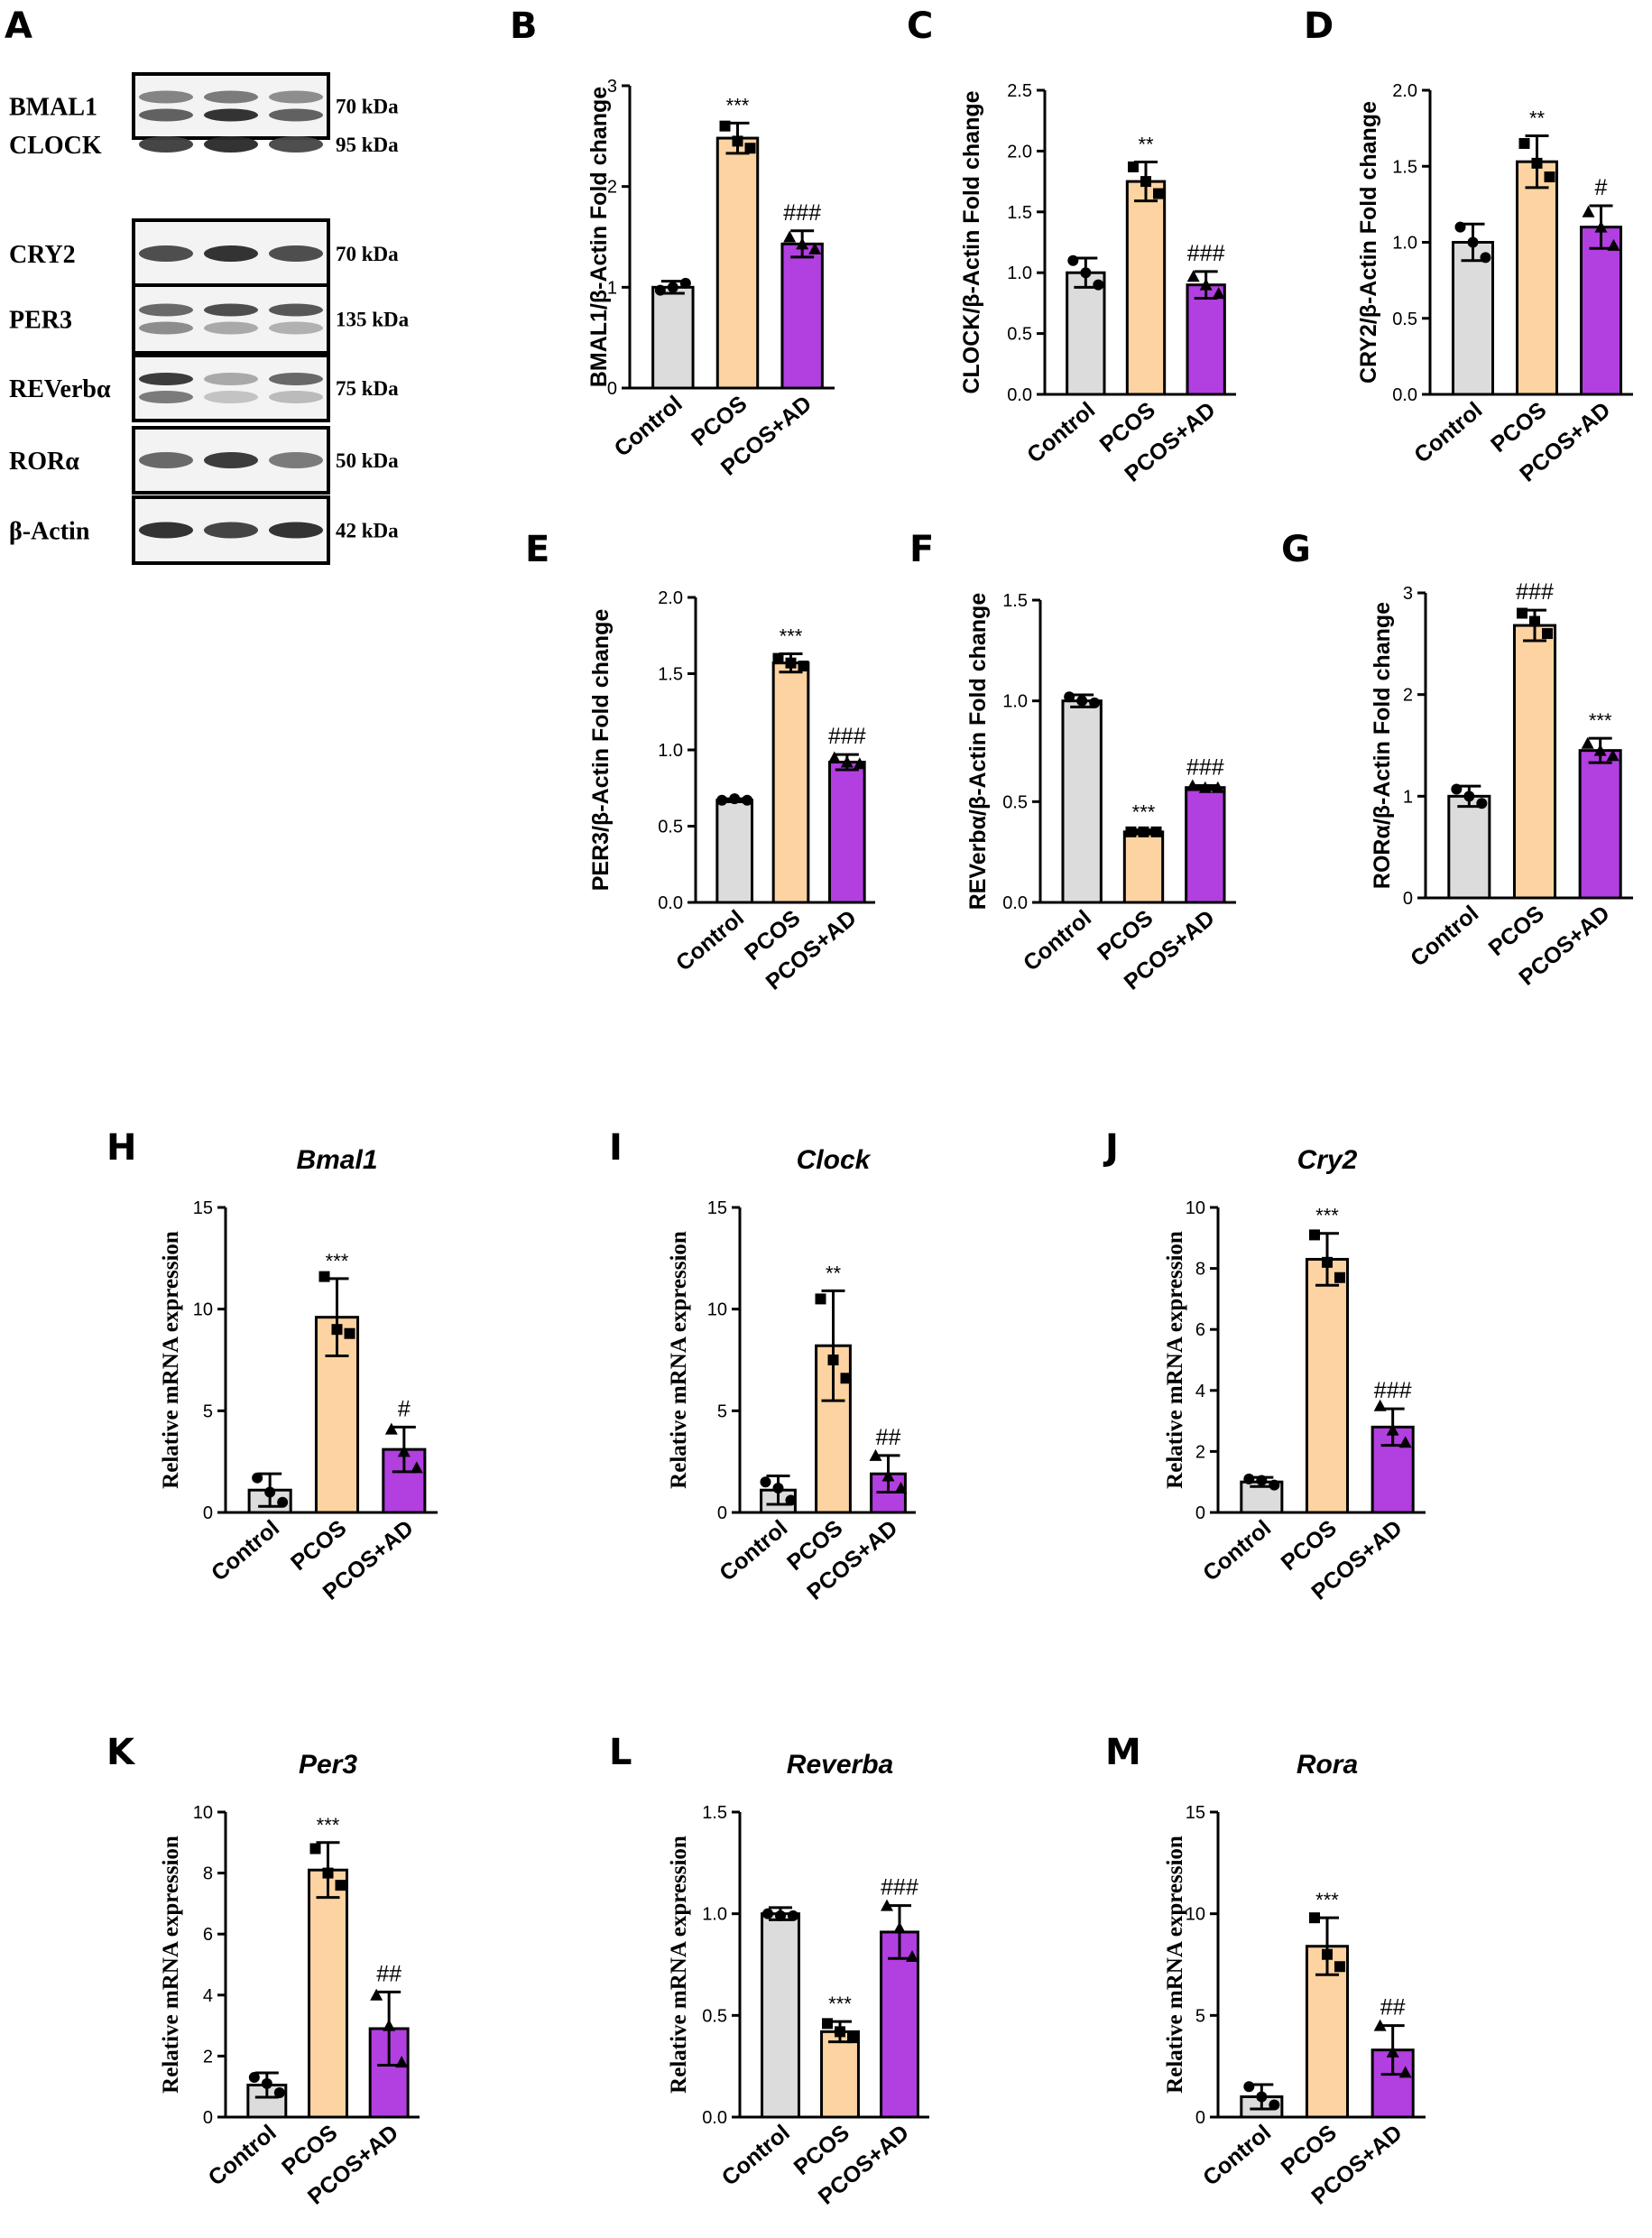 This screenshot has height=2238, width=1652. Describe the element at coordinates (847, 736) in the screenshot. I see `significance-label: ###` at that location.